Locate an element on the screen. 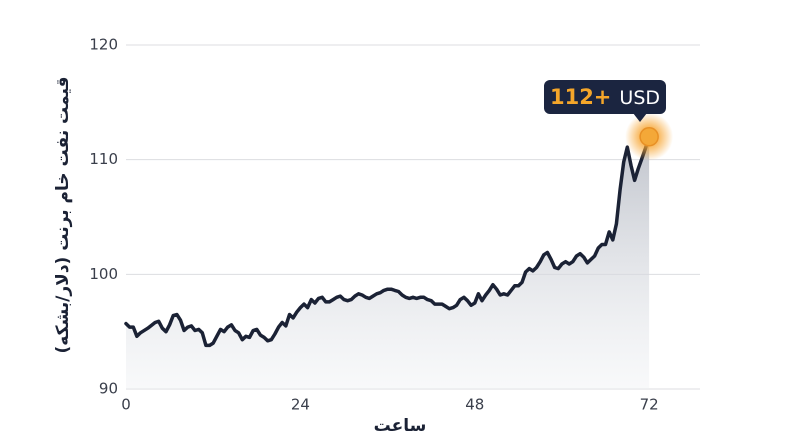  tooltip-pointer is located at coordinates (640, 117).